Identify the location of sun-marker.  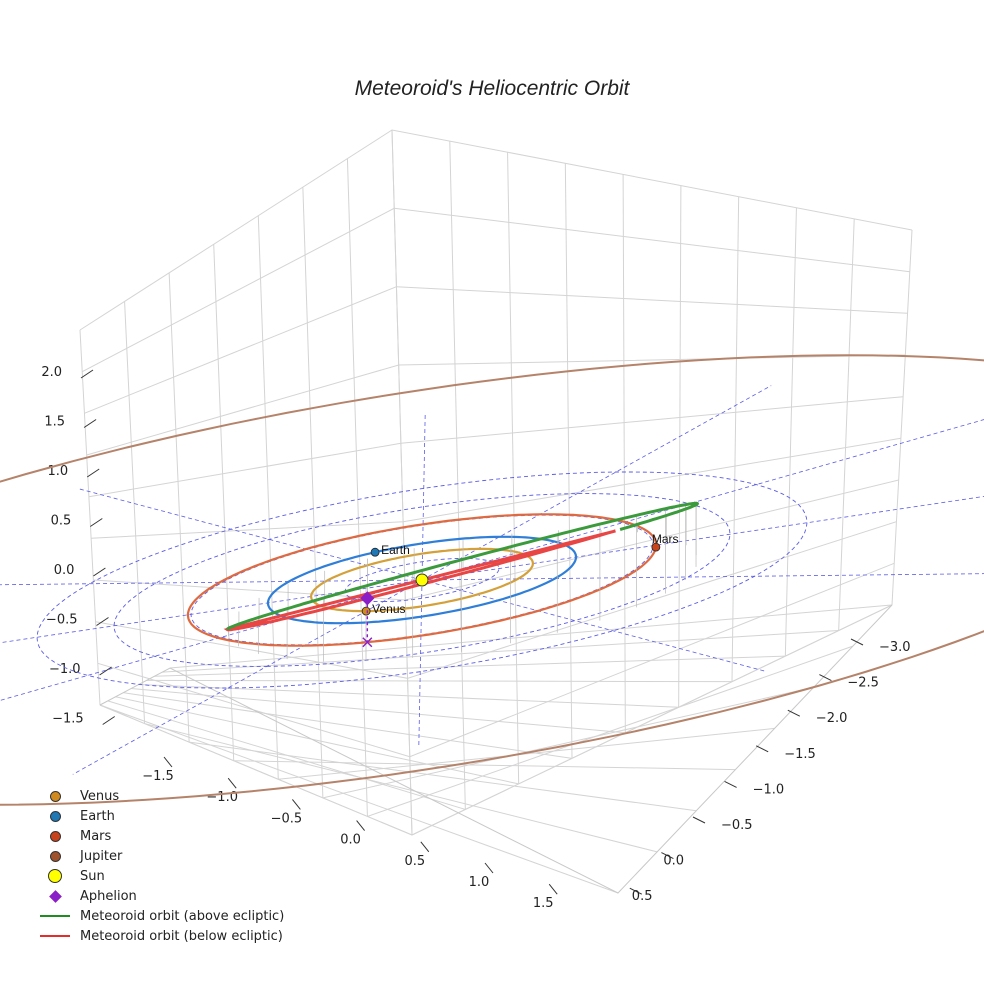
(422, 580).